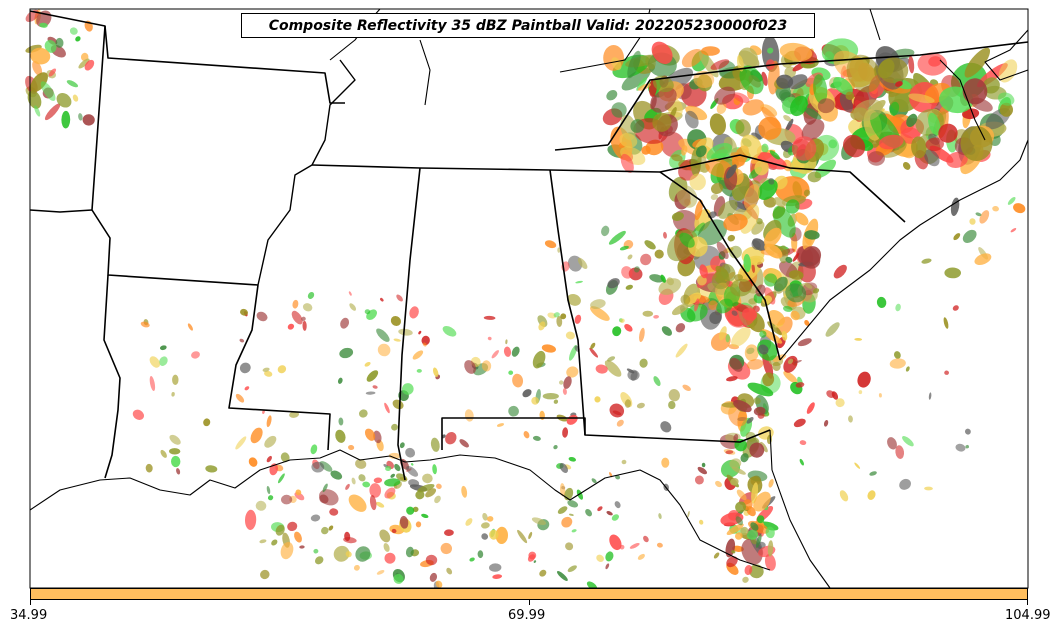  I want to click on colorbar-tick-mark-middle, so click(529, 602).